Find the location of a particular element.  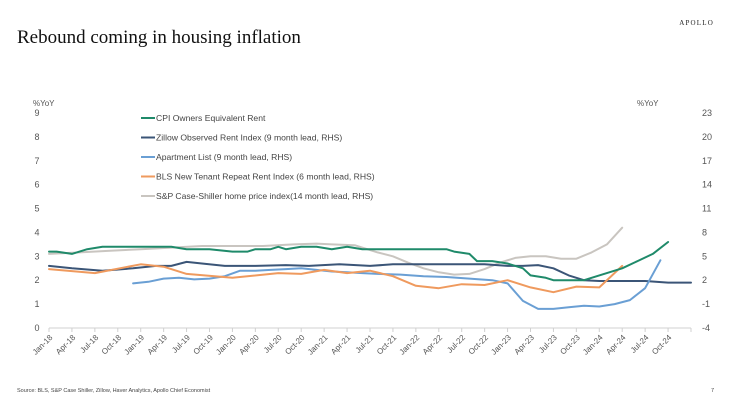

y-tick-left: 5 is located at coordinates (36, 209).